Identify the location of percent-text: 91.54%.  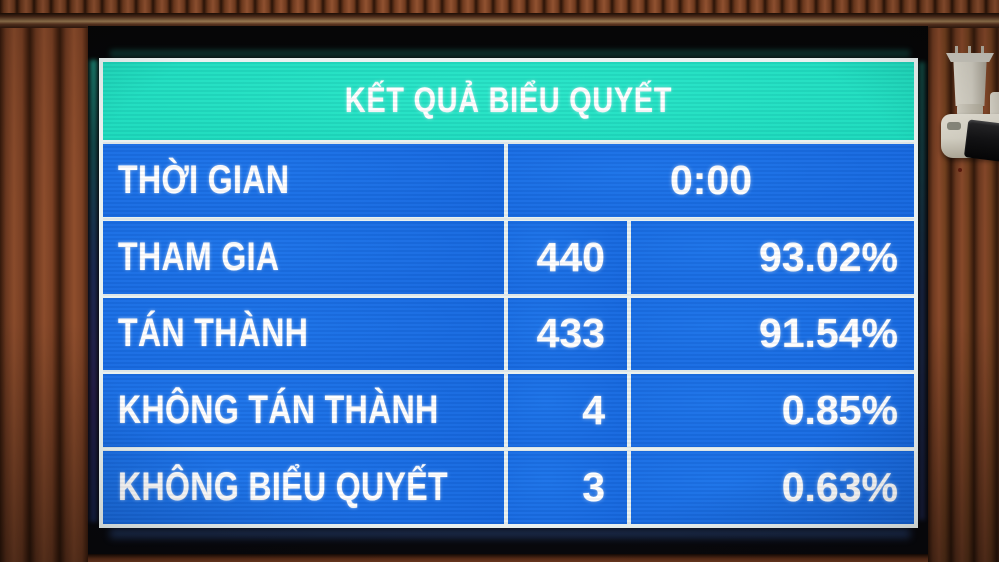
(828, 333).